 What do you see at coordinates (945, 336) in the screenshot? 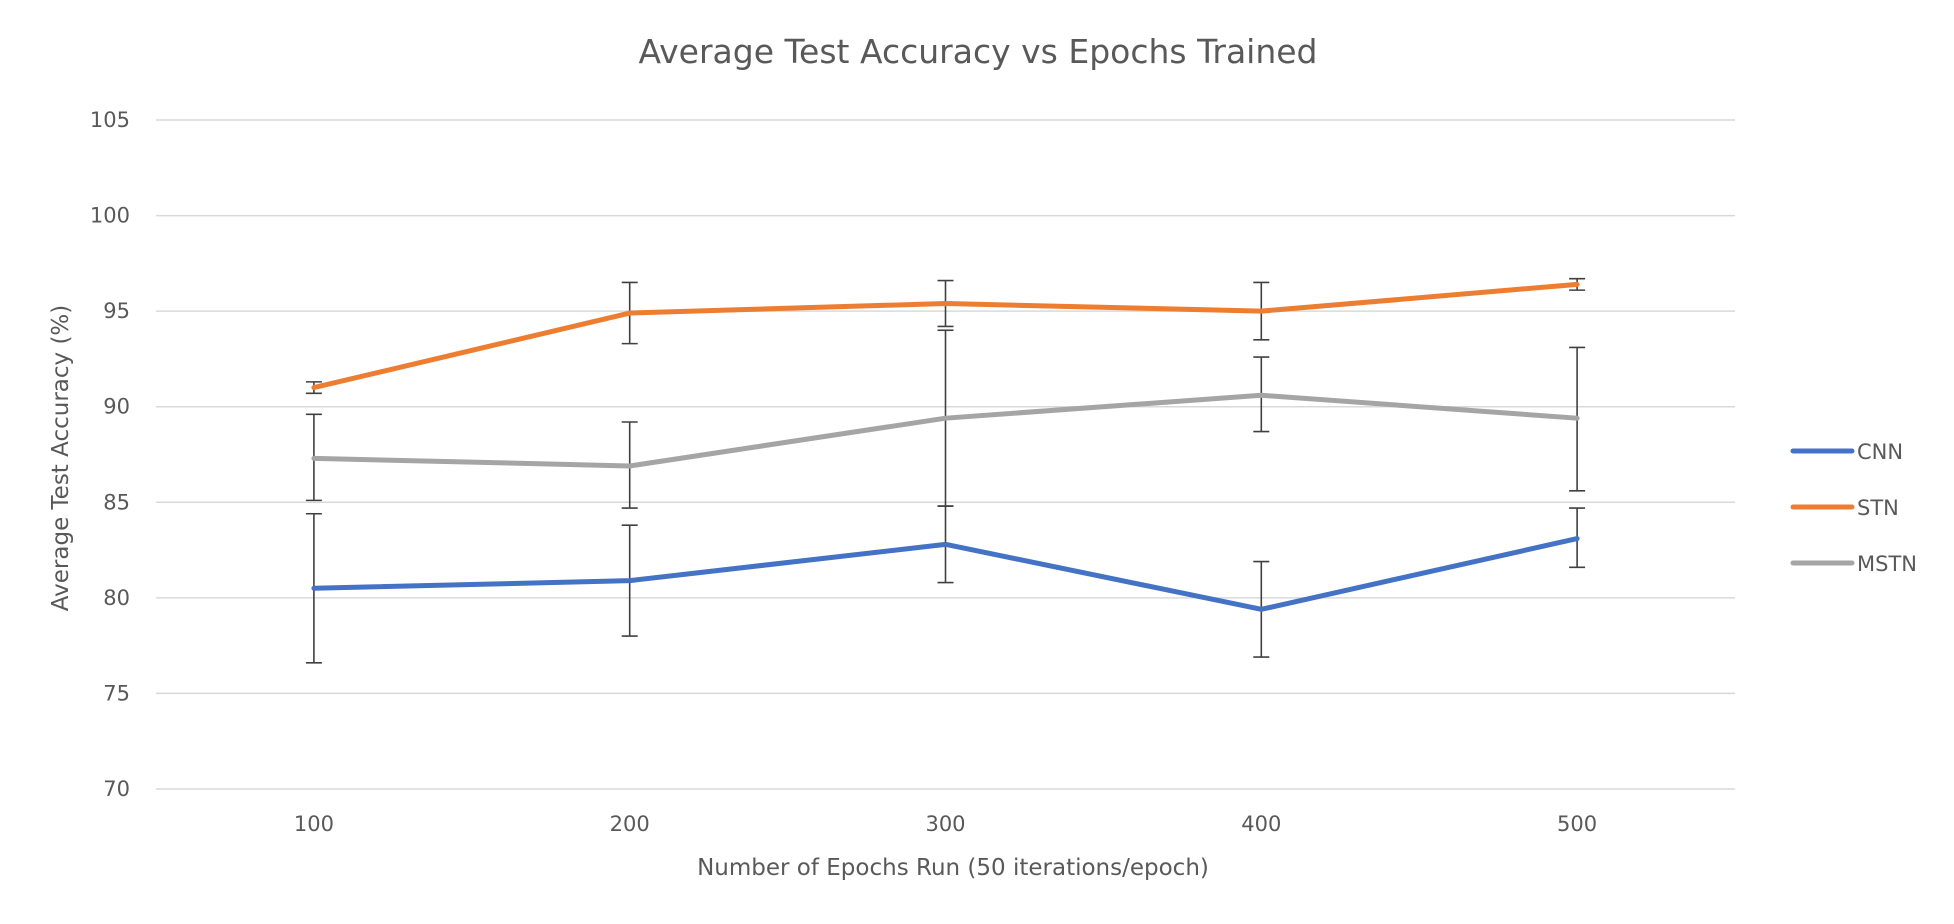
I see `series-line-stn` at bounding box center [945, 336].